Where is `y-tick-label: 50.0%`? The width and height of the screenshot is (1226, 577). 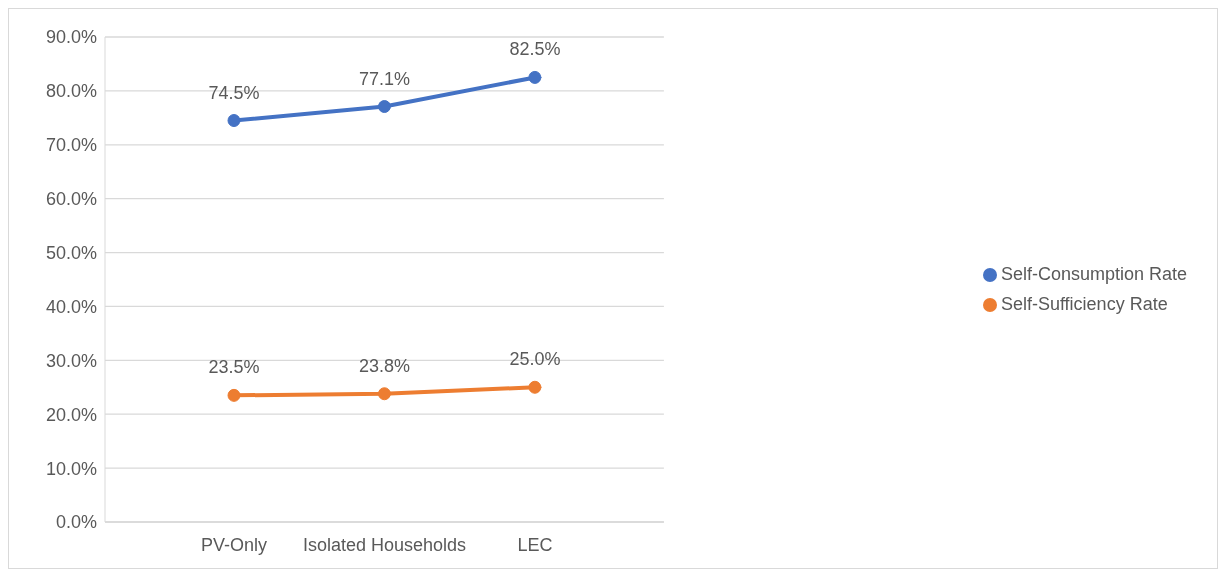
y-tick-label: 50.0% is located at coordinates (71, 252).